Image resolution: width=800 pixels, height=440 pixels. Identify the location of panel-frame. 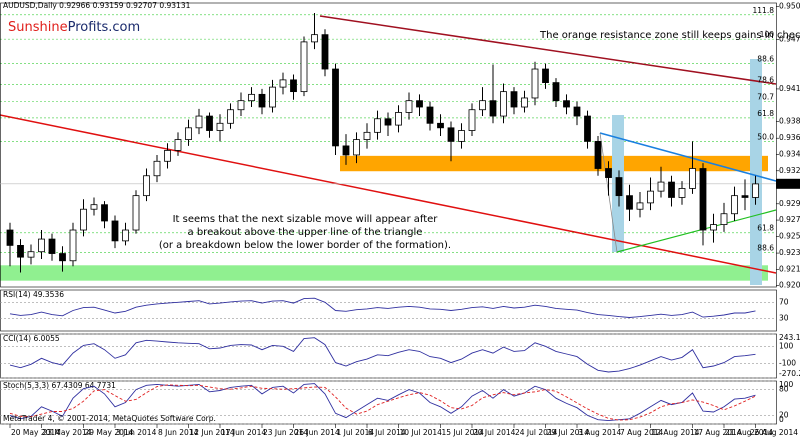
(388, 310).